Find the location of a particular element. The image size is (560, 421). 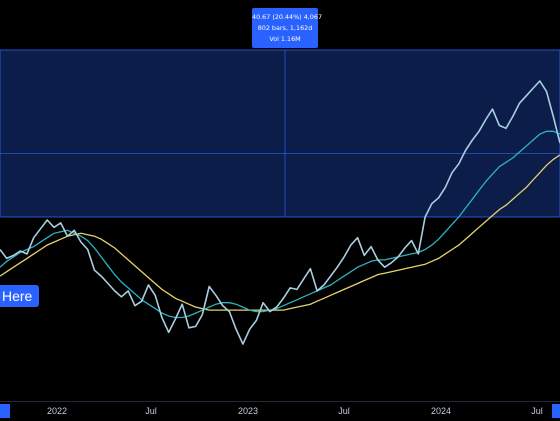

time-axis-left-marker is located at coordinates (5, 411).